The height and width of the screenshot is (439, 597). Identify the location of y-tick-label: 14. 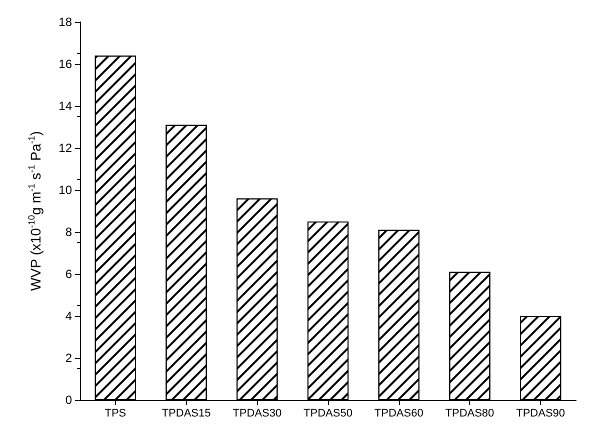
(65, 106).